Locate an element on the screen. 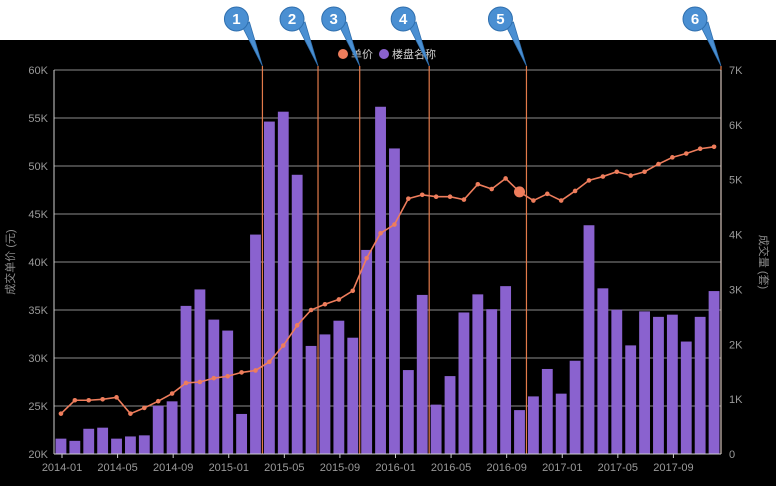 The width and height of the screenshot is (776, 486). price-point-highlighted is located at coordinates (520, 192).